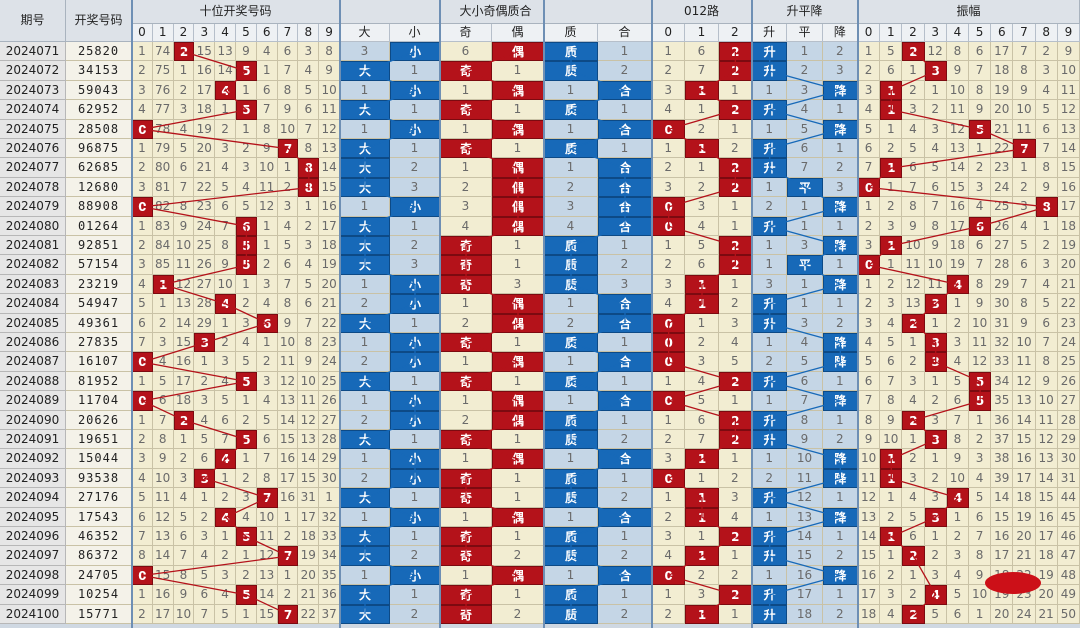 Image resolution: width=1080 pixels, height=628 pixels. Describe the element at coordinates (1068, 323) in the screenshot. I see `amp-miss-cell: 23` at that location.